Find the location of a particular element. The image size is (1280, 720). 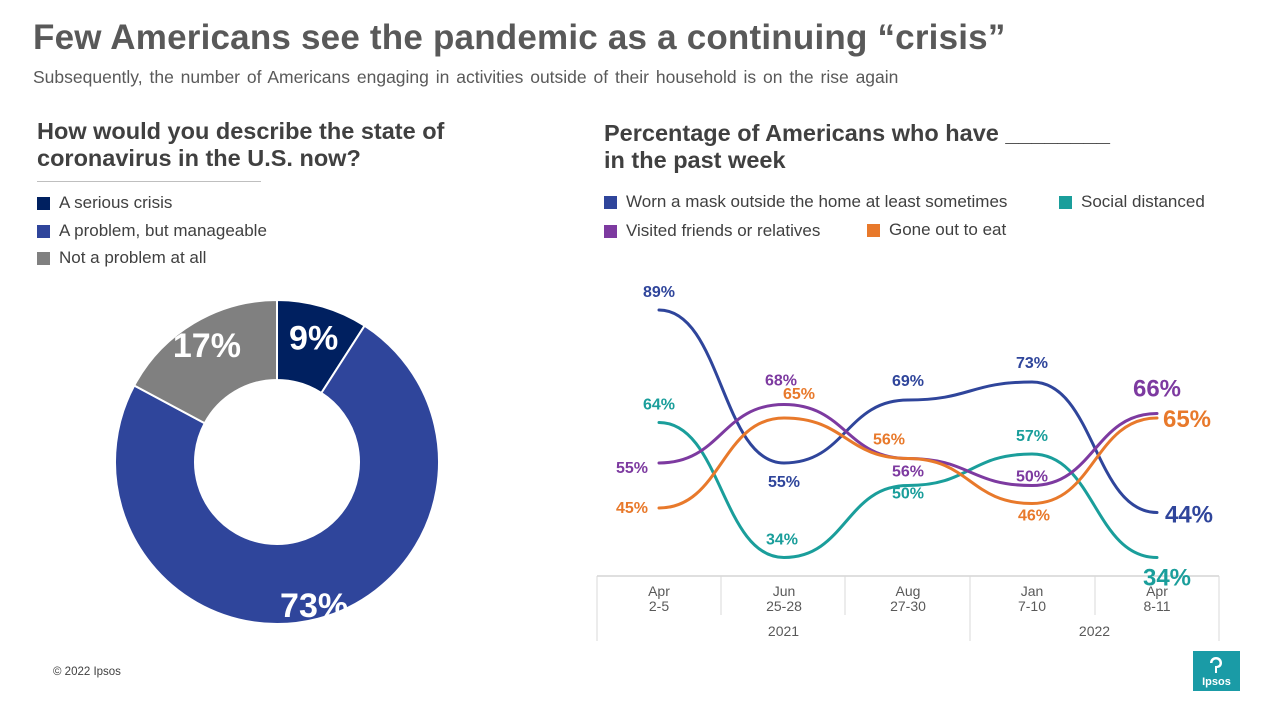

x-tick-month: Jun is located at coordinates (784, 591).